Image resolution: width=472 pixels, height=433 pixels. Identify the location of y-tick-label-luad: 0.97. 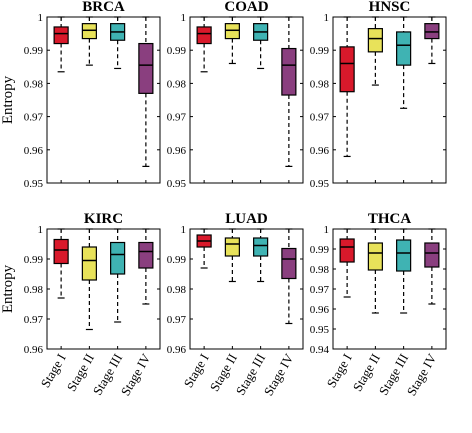
(177, 320).